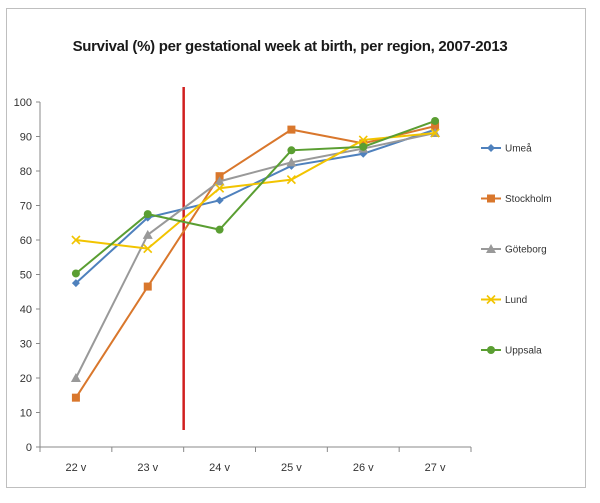 This screenshot has height=503, width=600. I want to click on y-tick-label: 40, so click(26, 310).